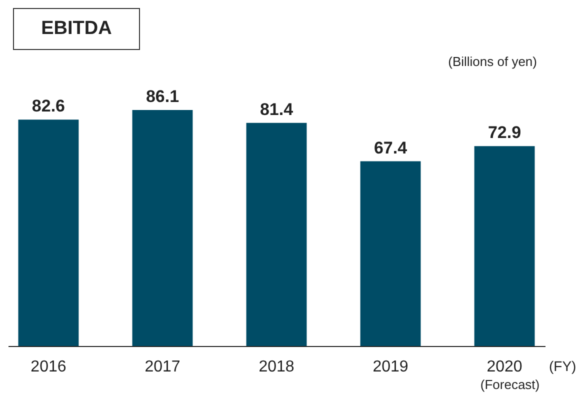 The image size is (578, 401). I want to click on text: (FY), so click(562, 366).